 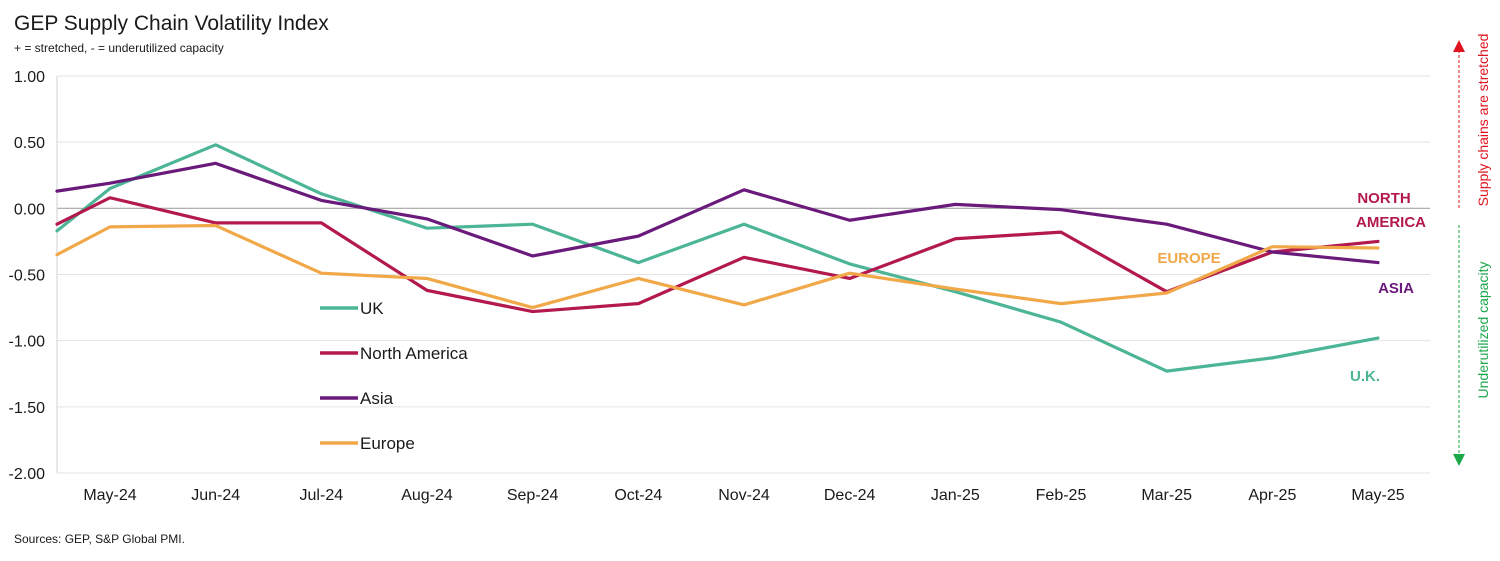 I want to click on x-tick-label: May-24, so click(x=109, y=495).